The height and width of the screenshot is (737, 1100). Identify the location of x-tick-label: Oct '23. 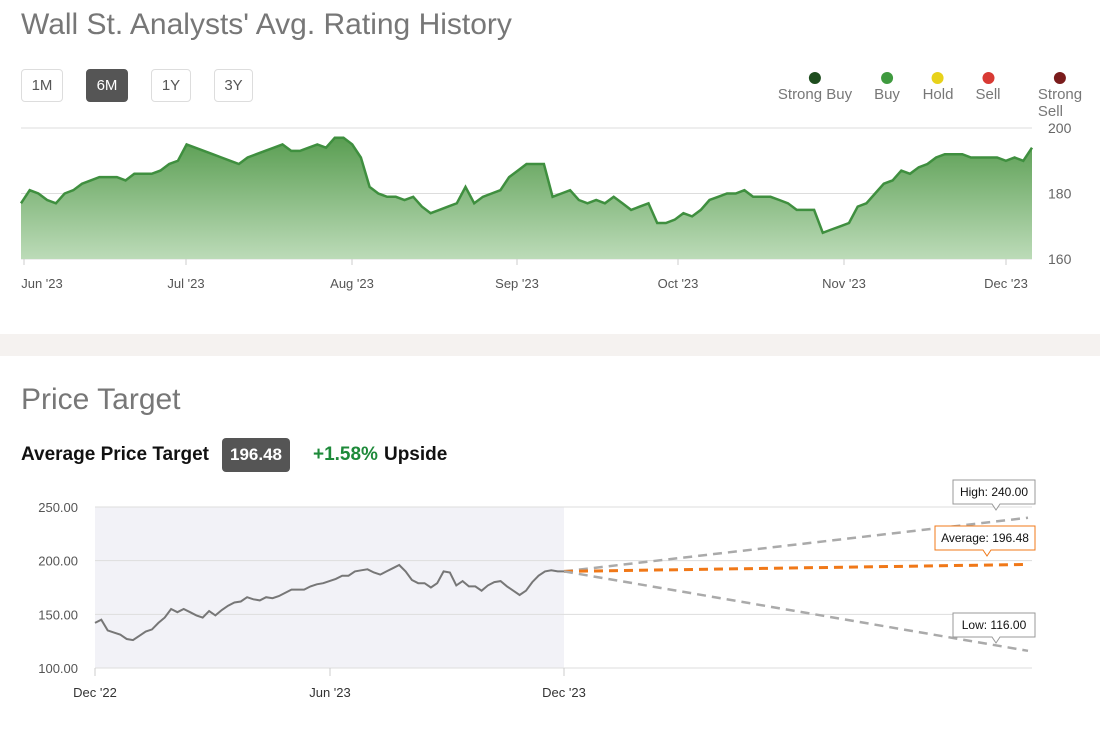
(678, 283).